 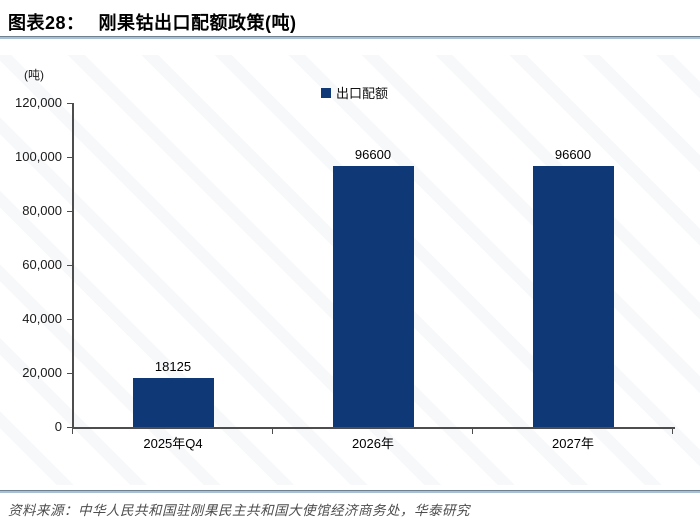 I want to click on bar-value-label: 18125, so click(x=173, y=366).